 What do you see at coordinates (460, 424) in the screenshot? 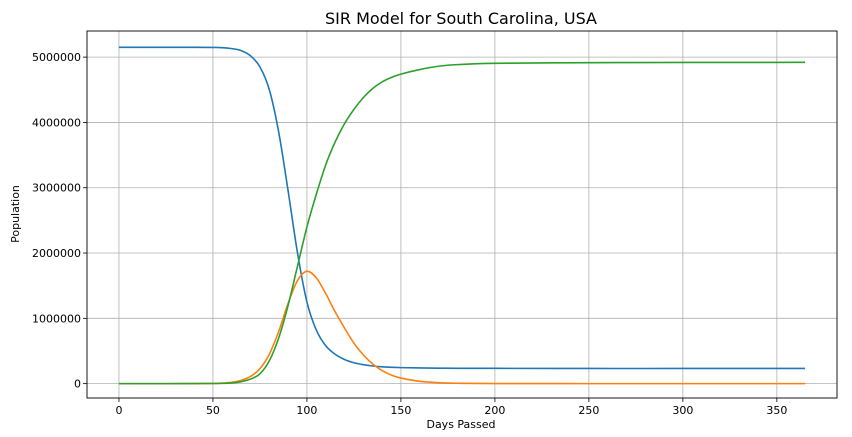
I see `x-axis-label: Days Passed` at bounding box center [460, 424].